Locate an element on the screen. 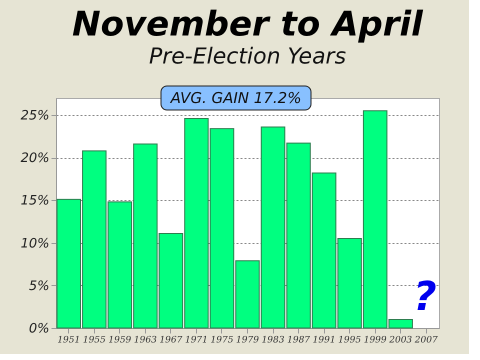 The image size is (480, 360). annotation: ? is located at coordinates (425, 297).